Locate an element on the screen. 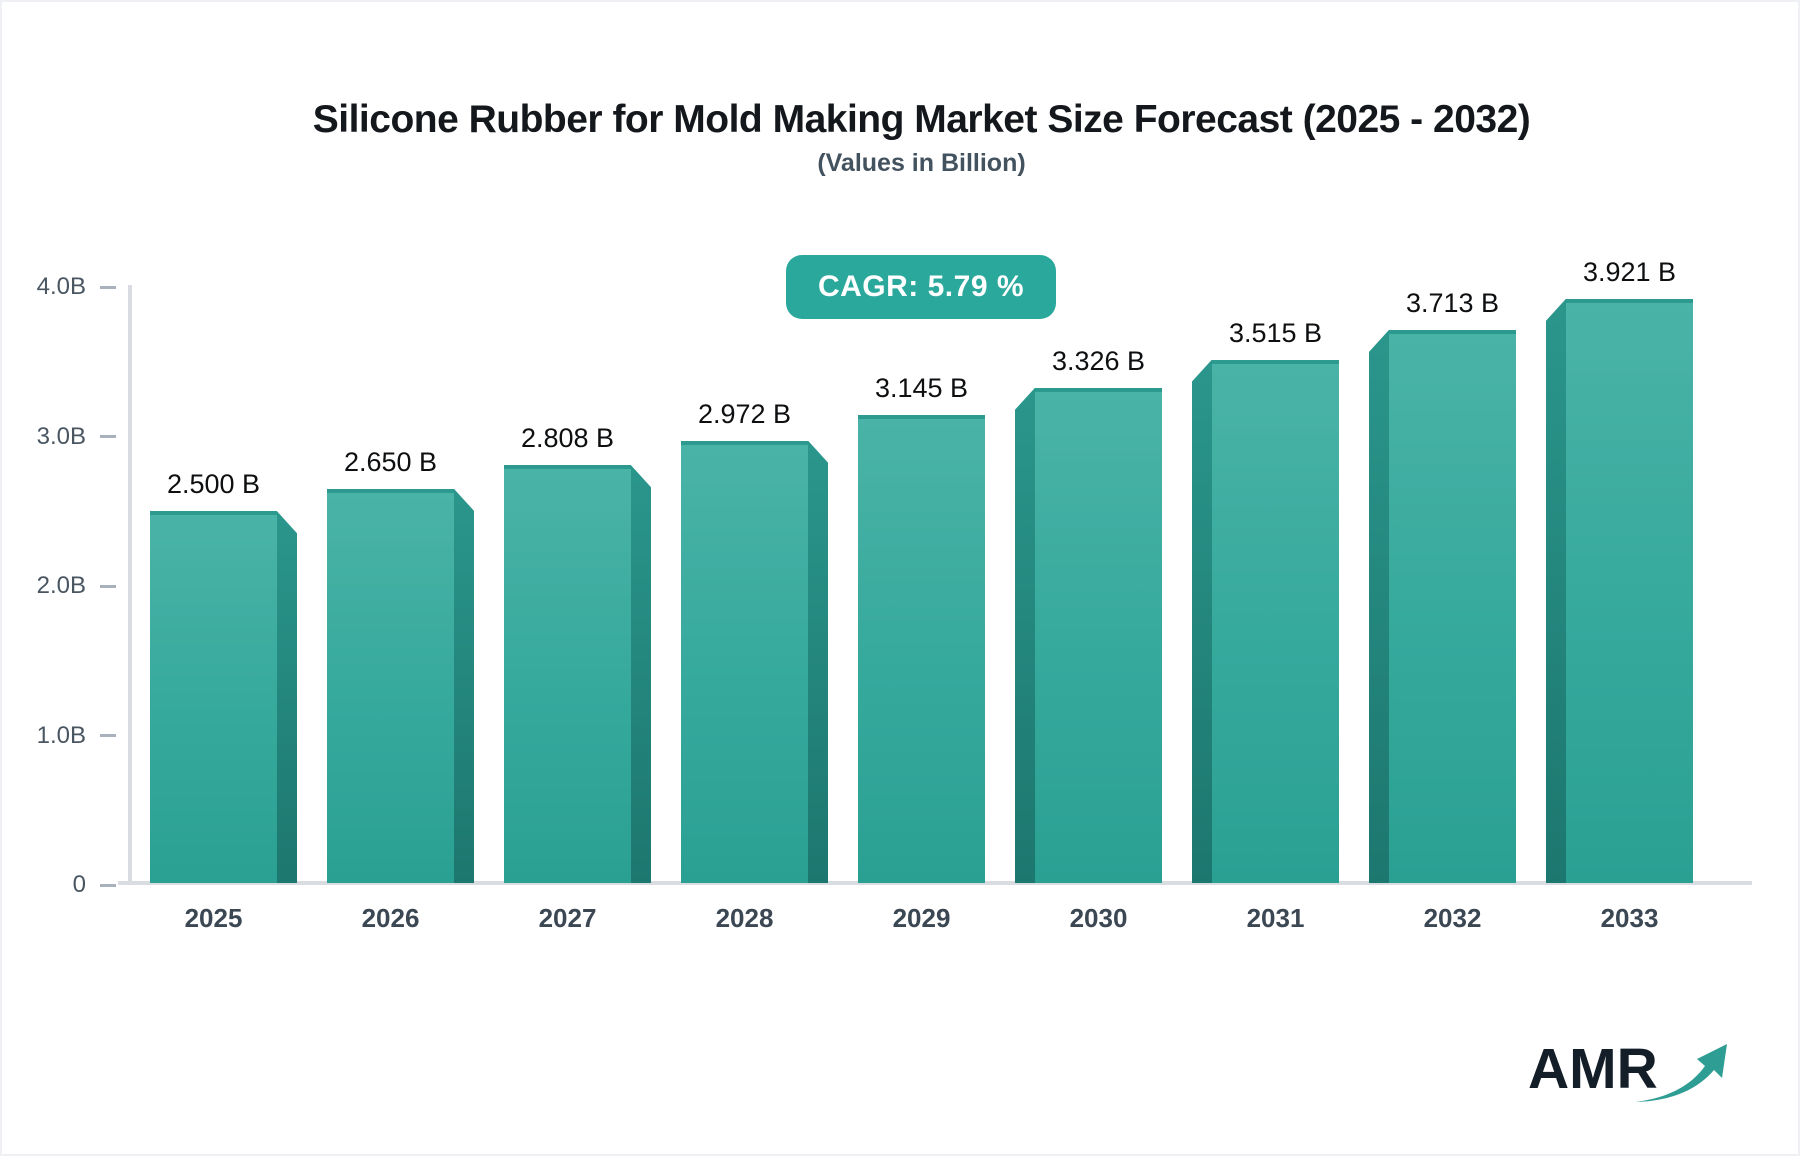 The width and height of the screenshot is (1800, 1156). x-axis-label: 2026 is located at coordinates (390, 918).